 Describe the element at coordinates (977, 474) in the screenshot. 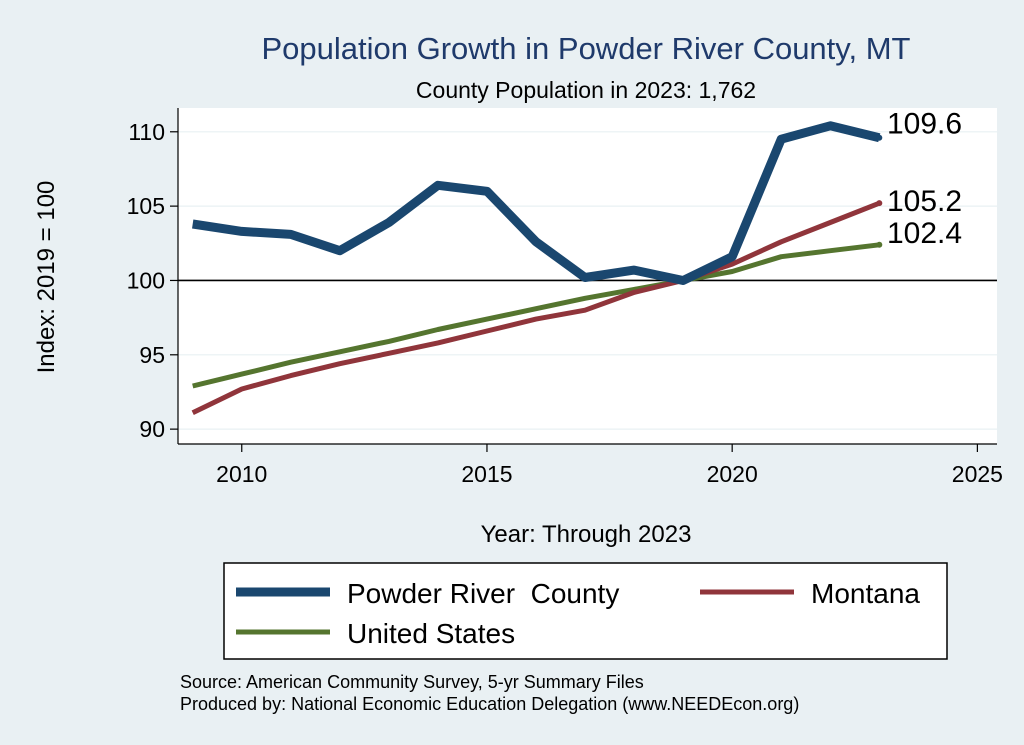

I see `x-tick-label: 2025` at that location.